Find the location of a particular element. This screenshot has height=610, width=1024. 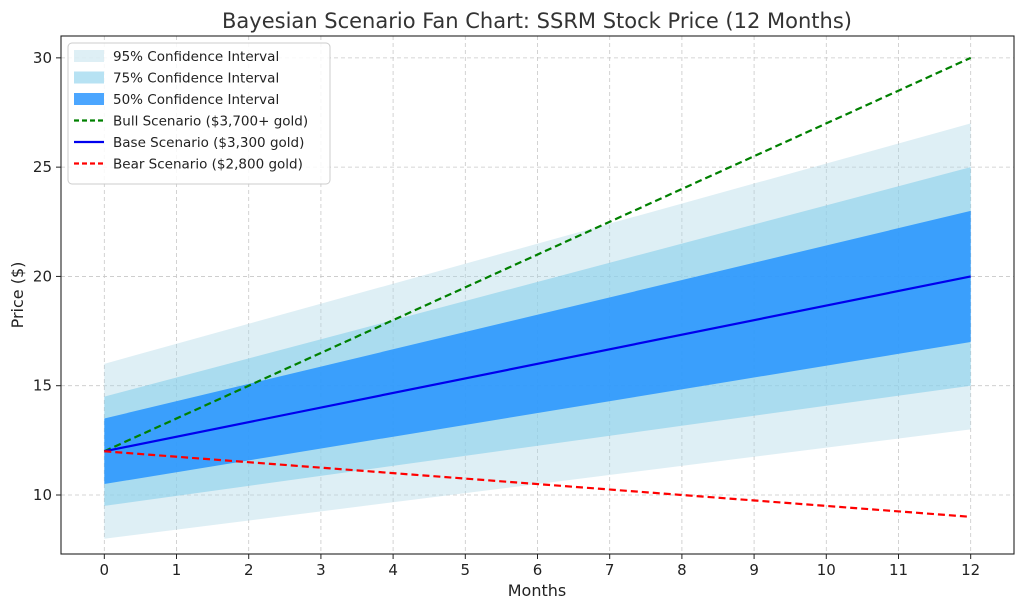

y-tick-label: 10 is located at coordinates (42, 495).